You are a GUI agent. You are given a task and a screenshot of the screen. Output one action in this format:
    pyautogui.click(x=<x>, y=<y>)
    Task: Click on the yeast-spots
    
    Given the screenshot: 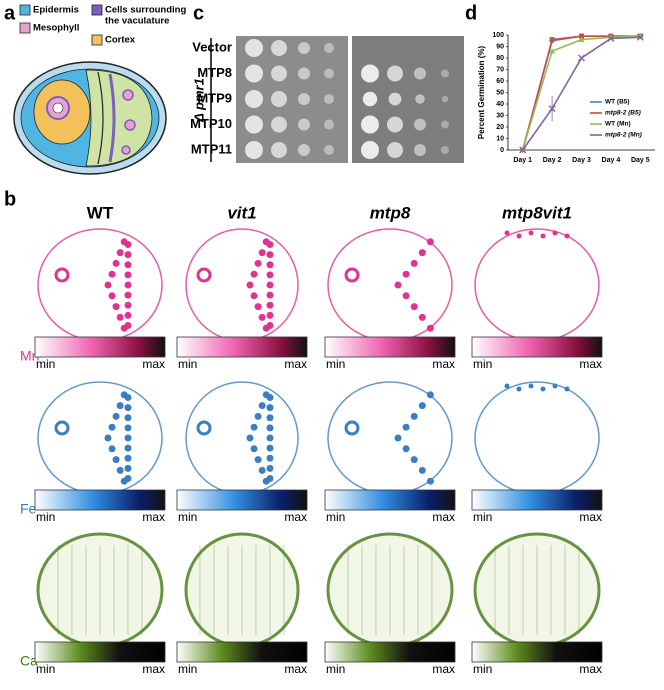 What is the action you would take?
    pyautogui.click(x=347, y=99)
    